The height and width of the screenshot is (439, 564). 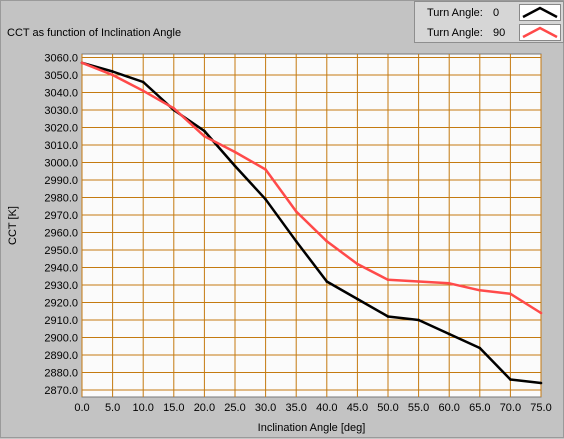 I want to click on y-tick-label: 2970.0, so click(x=61, y=216).